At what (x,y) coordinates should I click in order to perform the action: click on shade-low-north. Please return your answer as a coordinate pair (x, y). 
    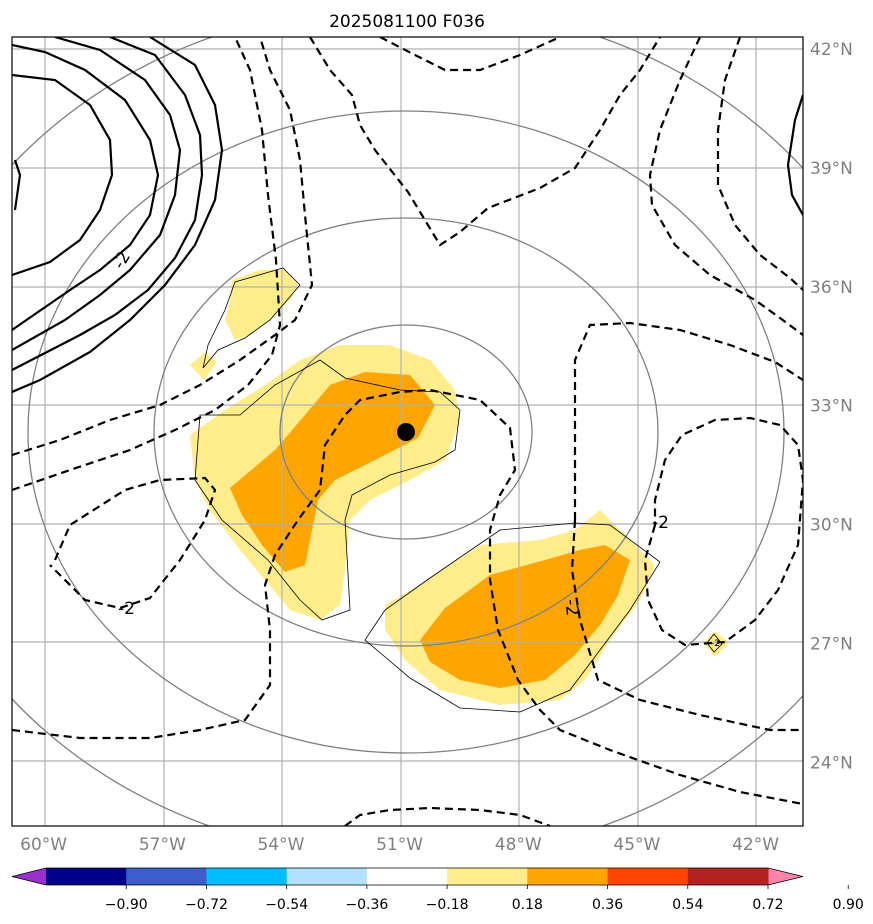
    Looking at the image, I should click on (261, 305).